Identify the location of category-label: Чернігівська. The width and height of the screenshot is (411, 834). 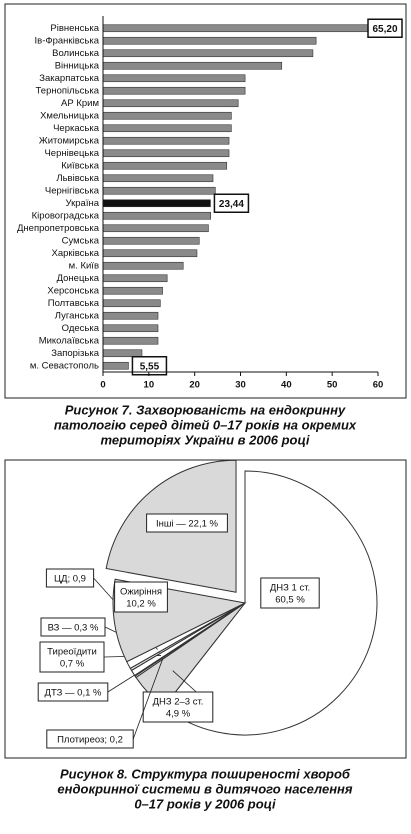
(72, 190).